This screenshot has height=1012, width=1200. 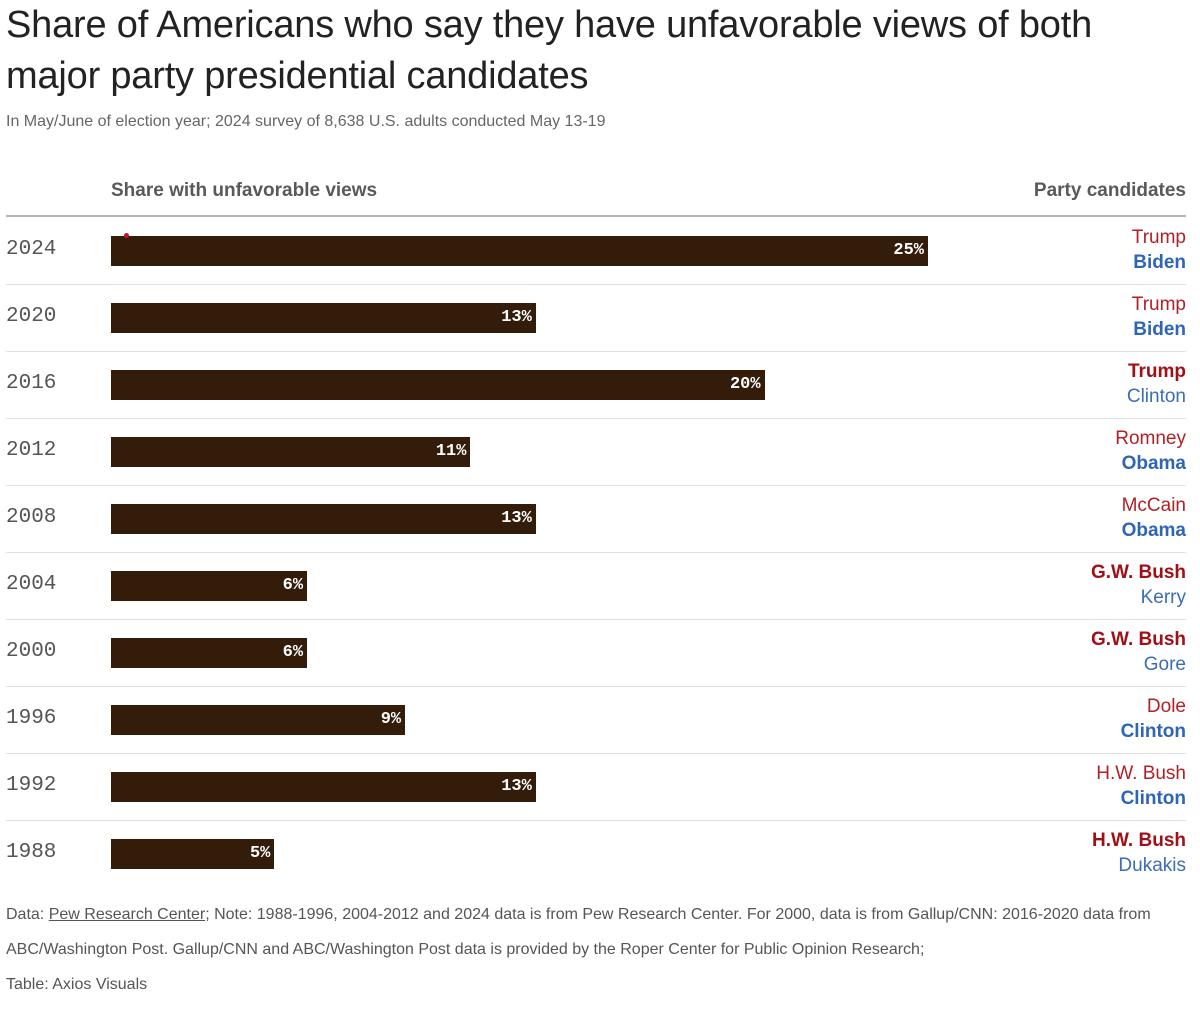 What do you see at coordinates (438, 385) in the screenshot?
I see `bar: 20%` at bounding box center [438, 385].